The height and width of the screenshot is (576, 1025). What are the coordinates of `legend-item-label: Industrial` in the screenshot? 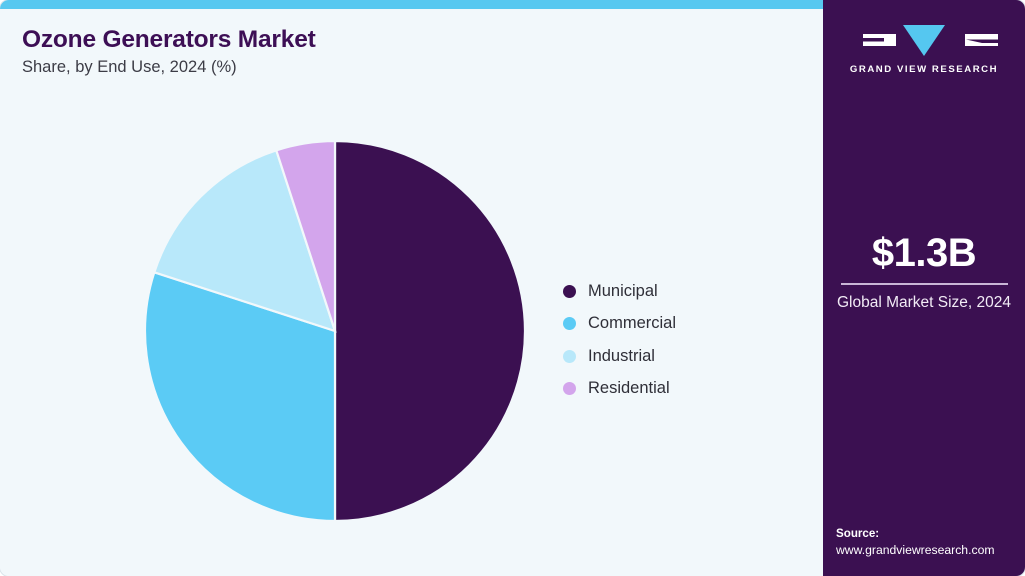 It's located at (621, 355).